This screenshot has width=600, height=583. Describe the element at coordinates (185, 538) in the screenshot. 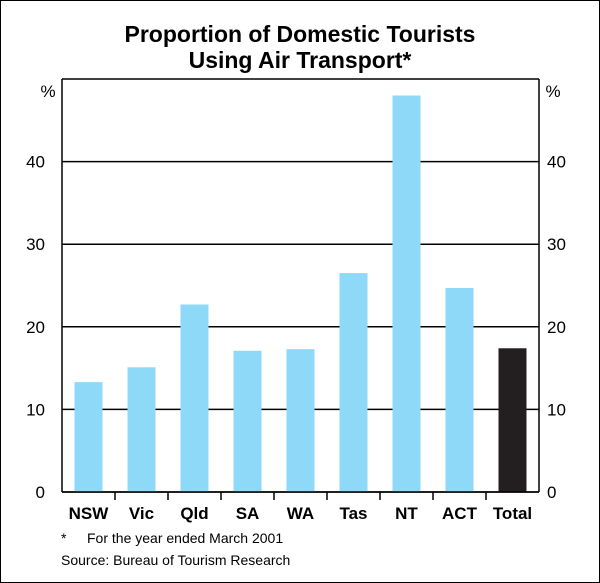

I see `footnote-text: For the year ended March 2001` at that location.